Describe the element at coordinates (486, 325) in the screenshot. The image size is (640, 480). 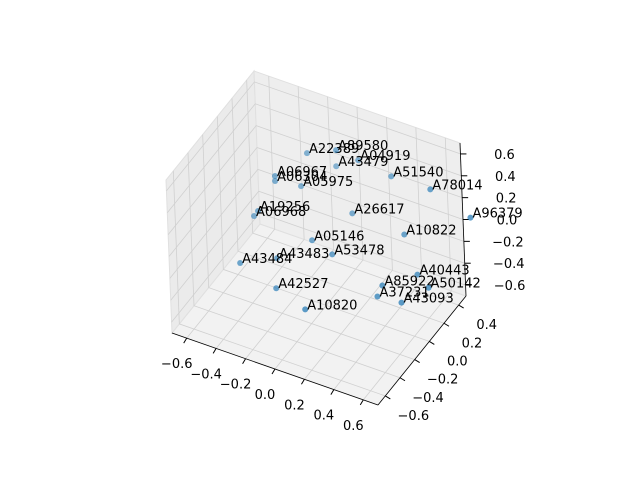
I see `y-tick-label: 0.4` at that location.